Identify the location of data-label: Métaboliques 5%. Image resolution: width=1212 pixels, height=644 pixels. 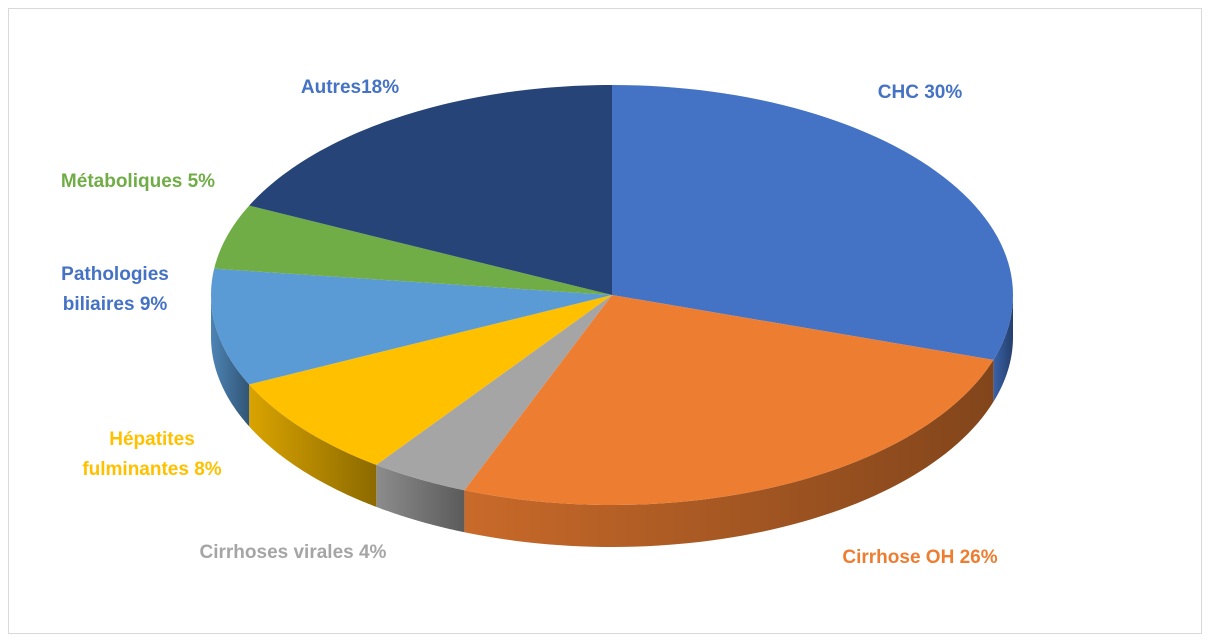
(138, 181).